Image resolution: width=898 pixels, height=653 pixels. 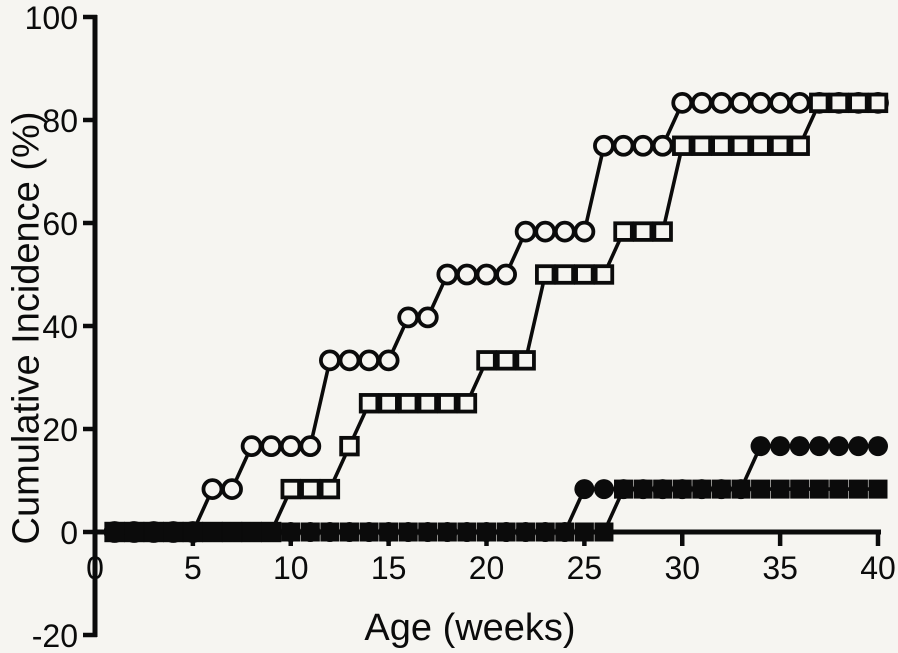 What do you see at coordinates (878, 568) in the screenshot?
I see `x-tick-label: 40` at bounding box center [878, 568].